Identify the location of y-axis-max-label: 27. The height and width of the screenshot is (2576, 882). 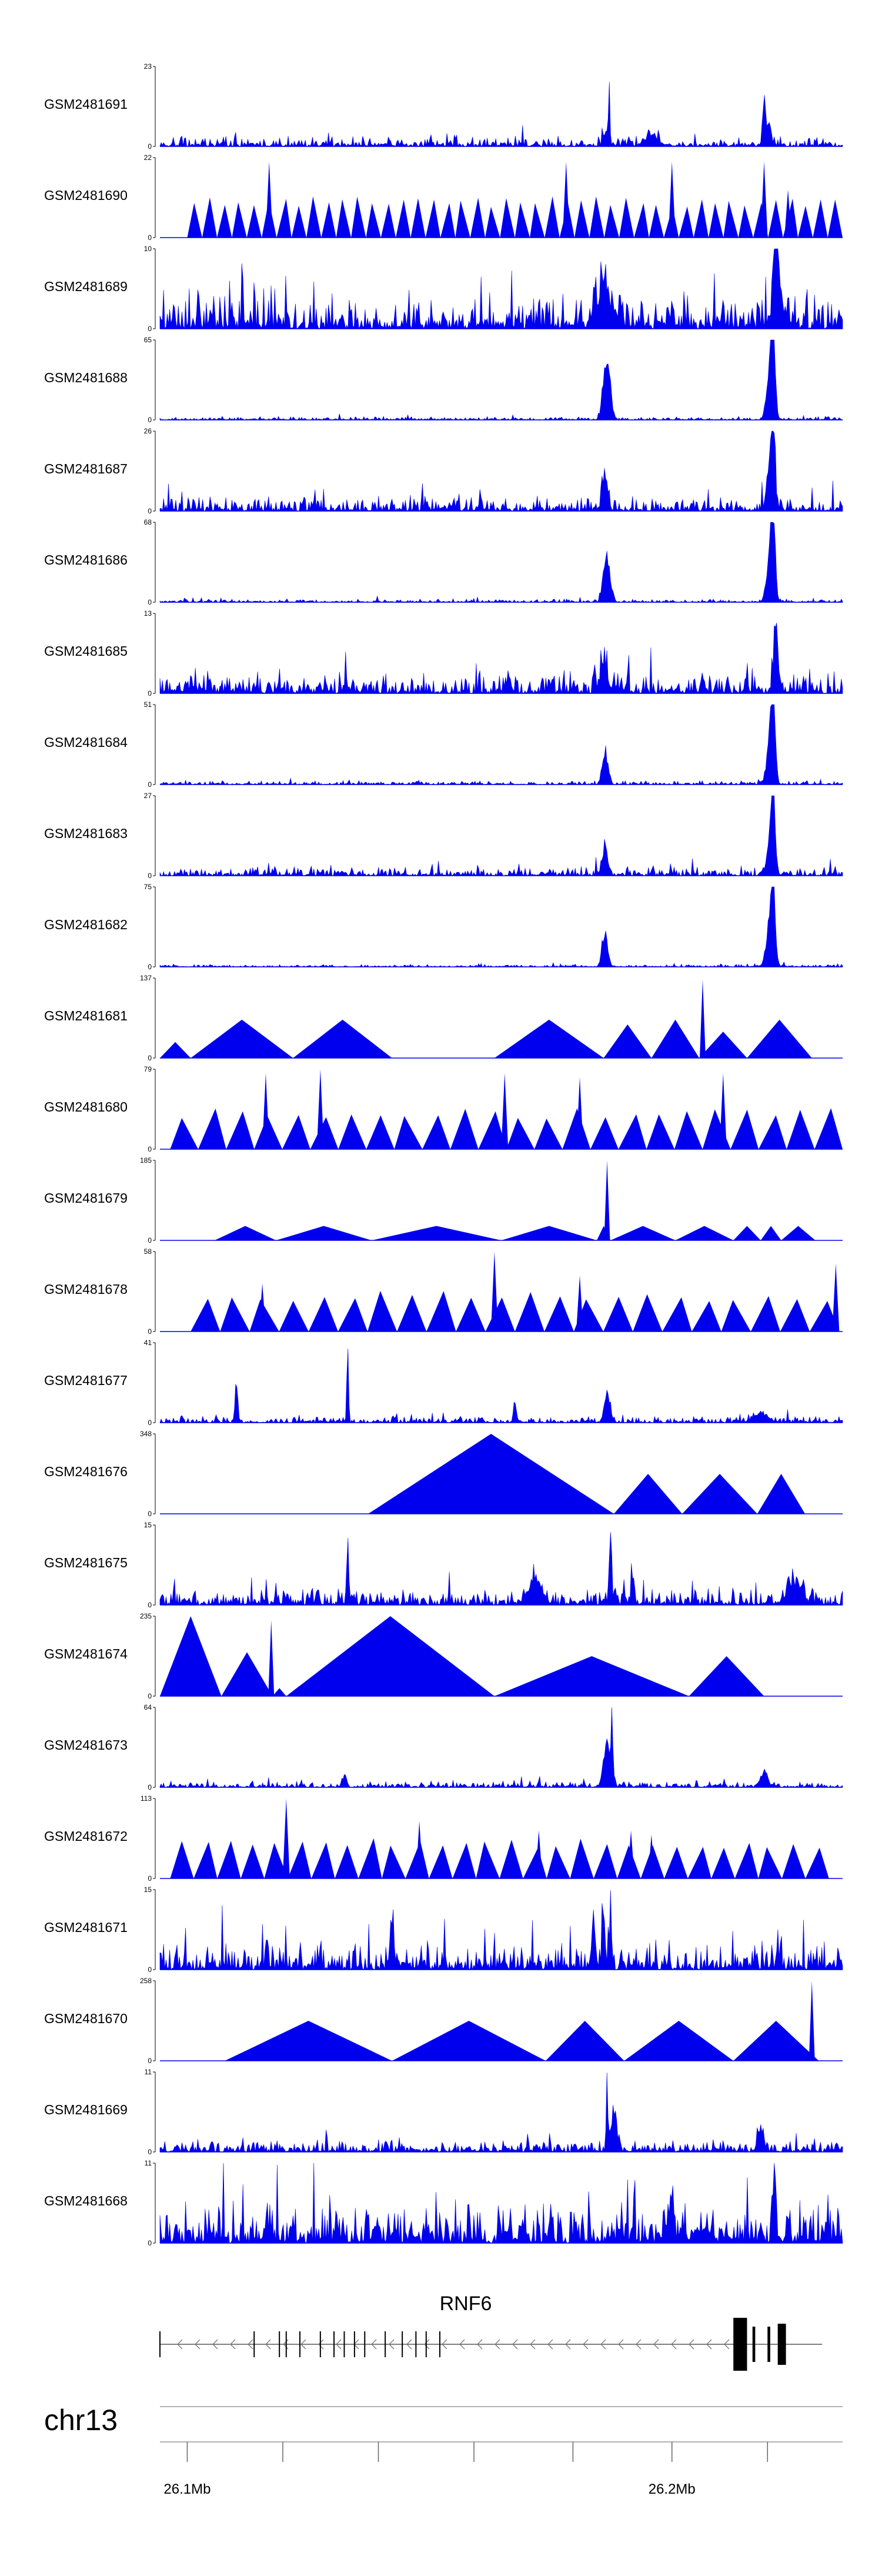
(148, 796).